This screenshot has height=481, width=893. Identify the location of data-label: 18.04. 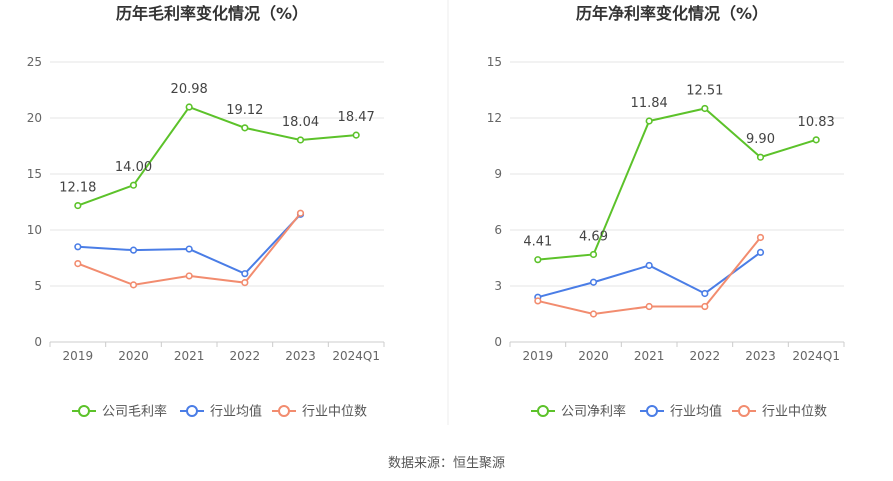
(300, 122).